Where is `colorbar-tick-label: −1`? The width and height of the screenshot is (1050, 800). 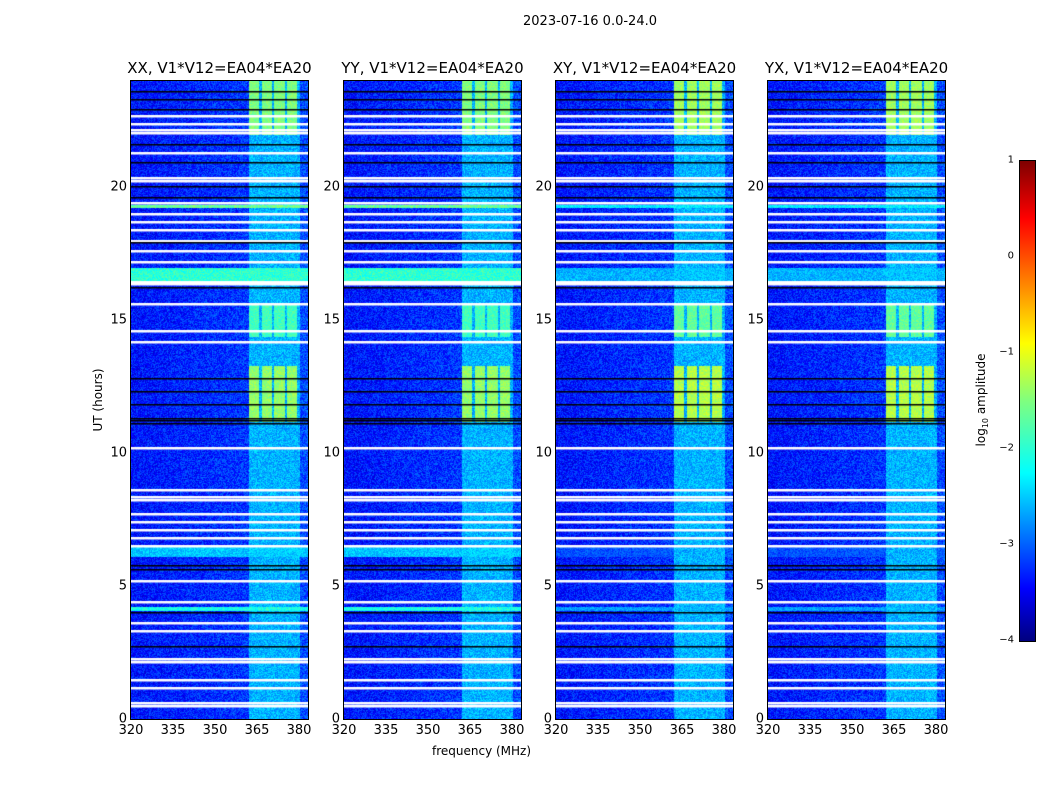
colorbar-tick-label: −1 is located at coordinates (1006, 352).